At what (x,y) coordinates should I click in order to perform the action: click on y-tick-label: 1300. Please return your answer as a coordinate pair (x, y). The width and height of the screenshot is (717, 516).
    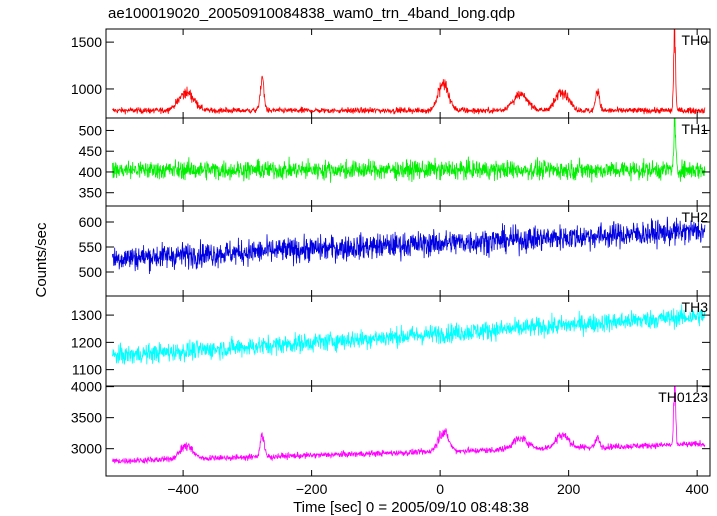
    Looking at the image, I should click on (86, 315).